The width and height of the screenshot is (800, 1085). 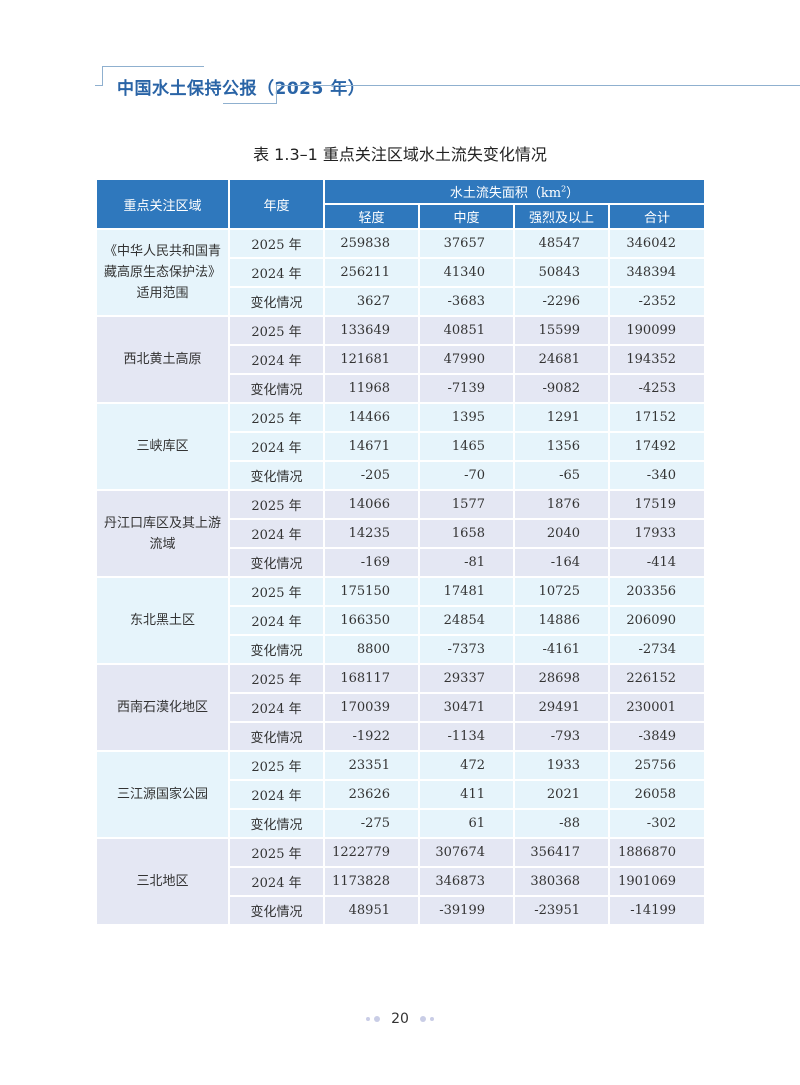 What do you see at coordinates (466, 243) in the screenshot?
I see `value-cell: 37657` at bounding box center [466, 243].